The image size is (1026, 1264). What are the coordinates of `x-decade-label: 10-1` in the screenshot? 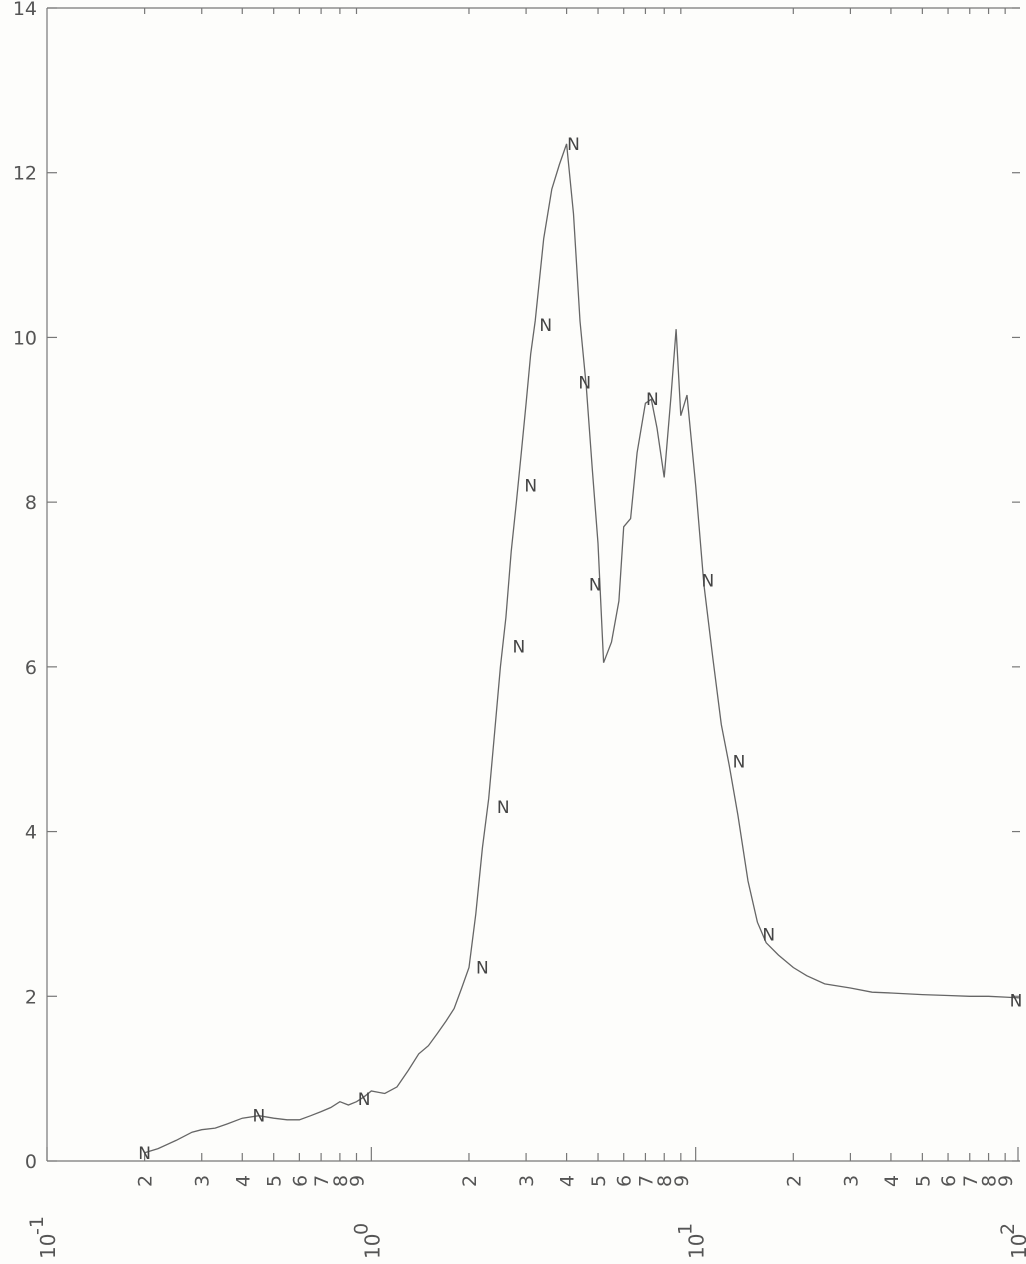 It's located at (43, 1237).